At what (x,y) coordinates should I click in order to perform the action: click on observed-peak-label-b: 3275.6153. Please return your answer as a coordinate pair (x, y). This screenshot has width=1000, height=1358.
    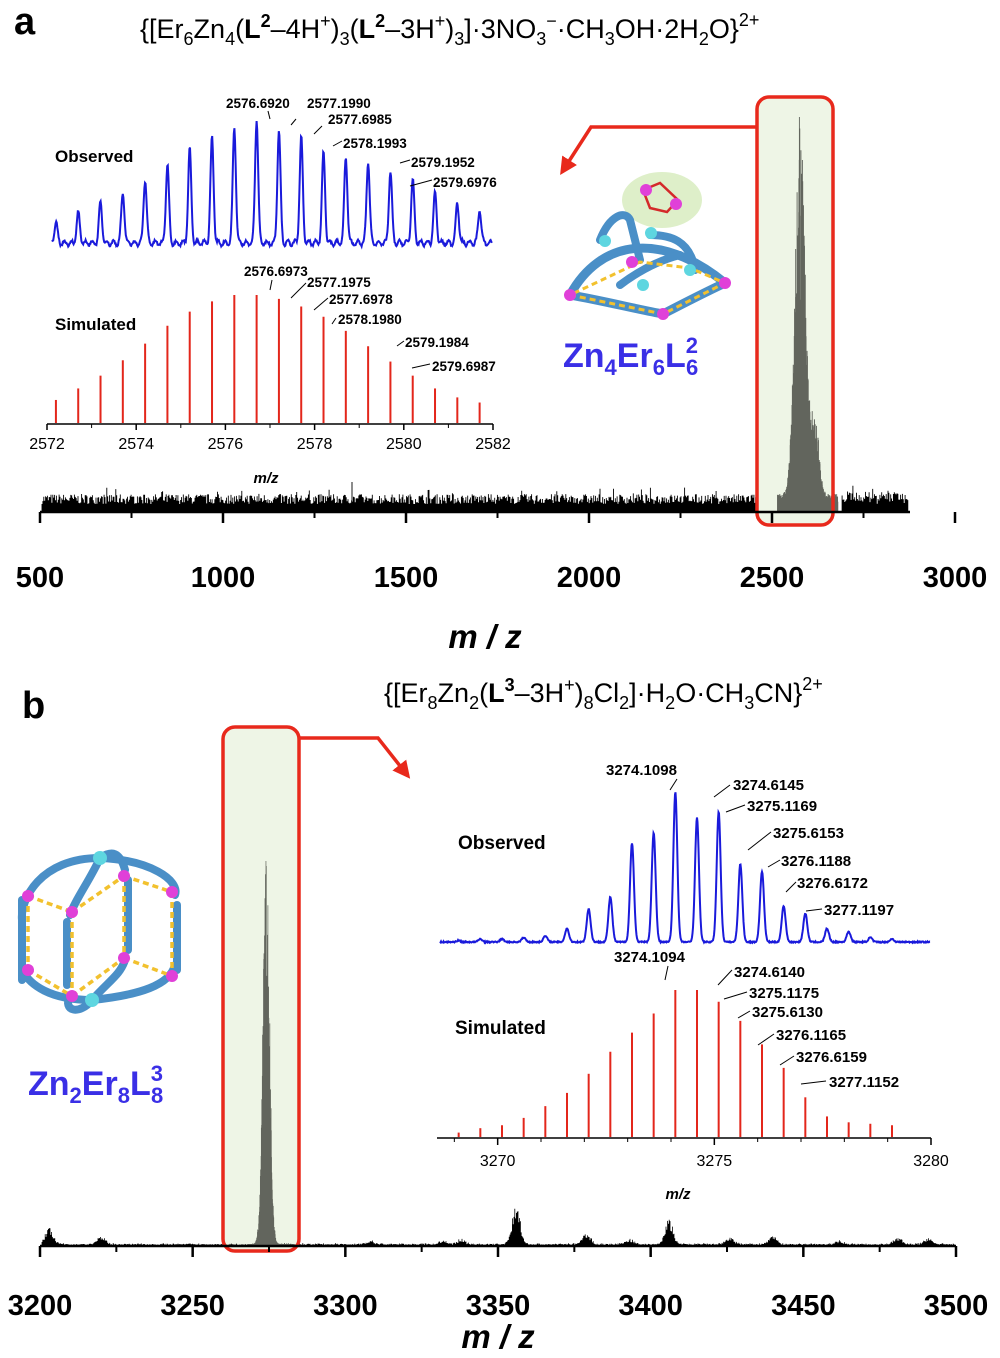
    Looking at the image, I should click on (808, 833).